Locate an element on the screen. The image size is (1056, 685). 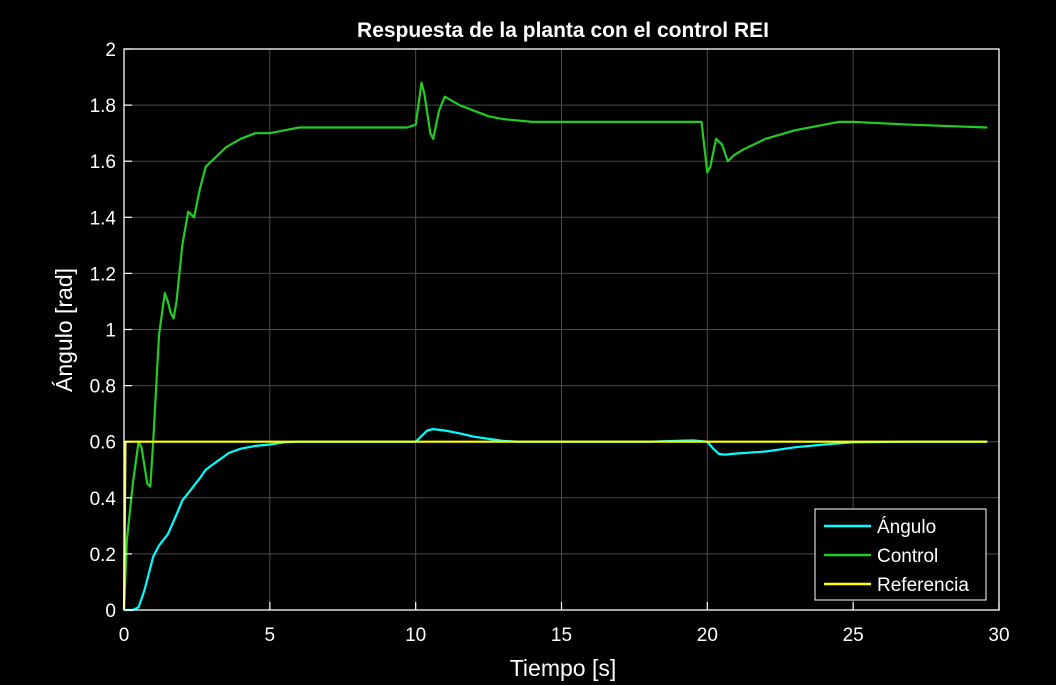
x-axis-label: Tiempo [s] is located at coordinates (563, 668).